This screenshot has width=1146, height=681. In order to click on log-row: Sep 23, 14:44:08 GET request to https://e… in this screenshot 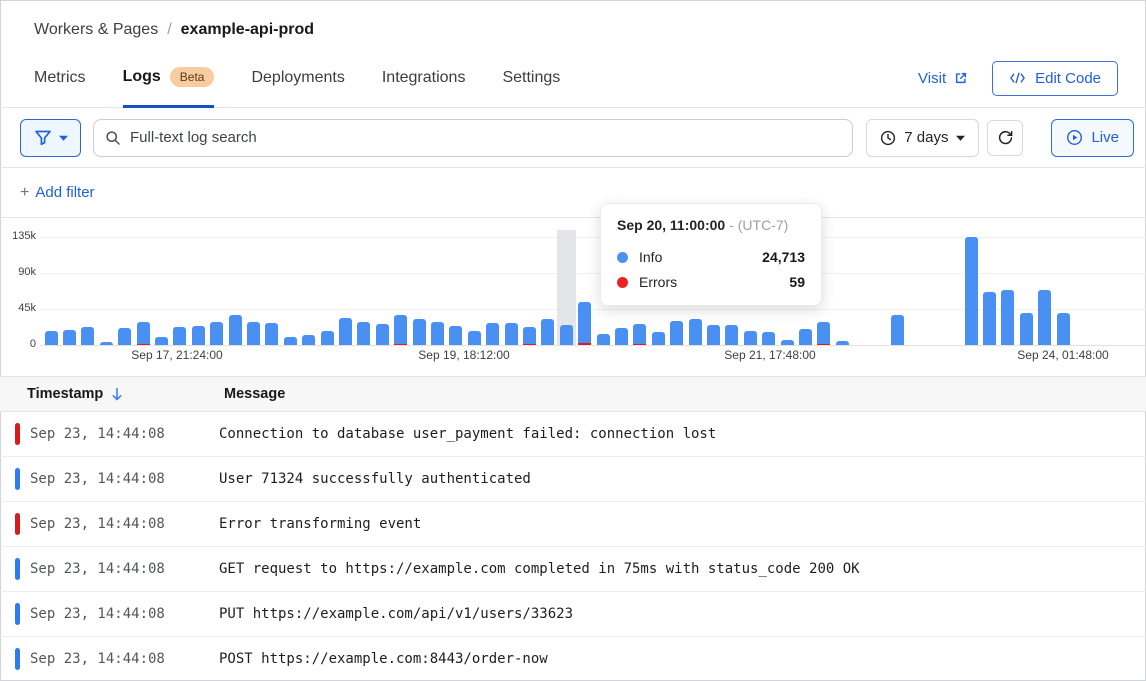, I will do `click(573, 569)`.